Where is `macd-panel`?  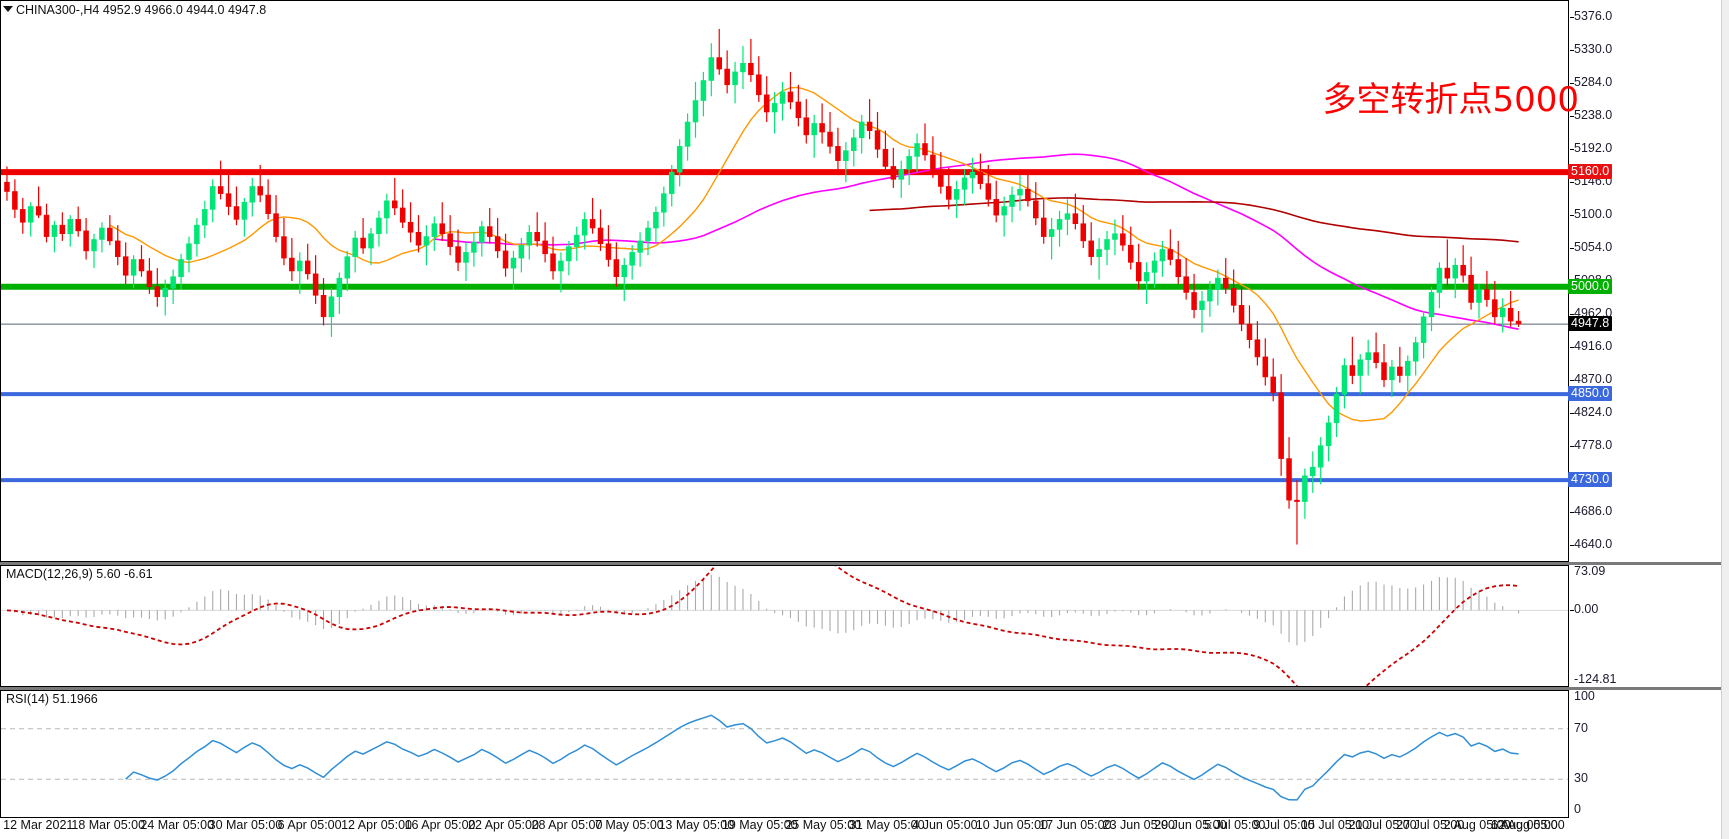 macd-panel is located at coordinates (784, 626).